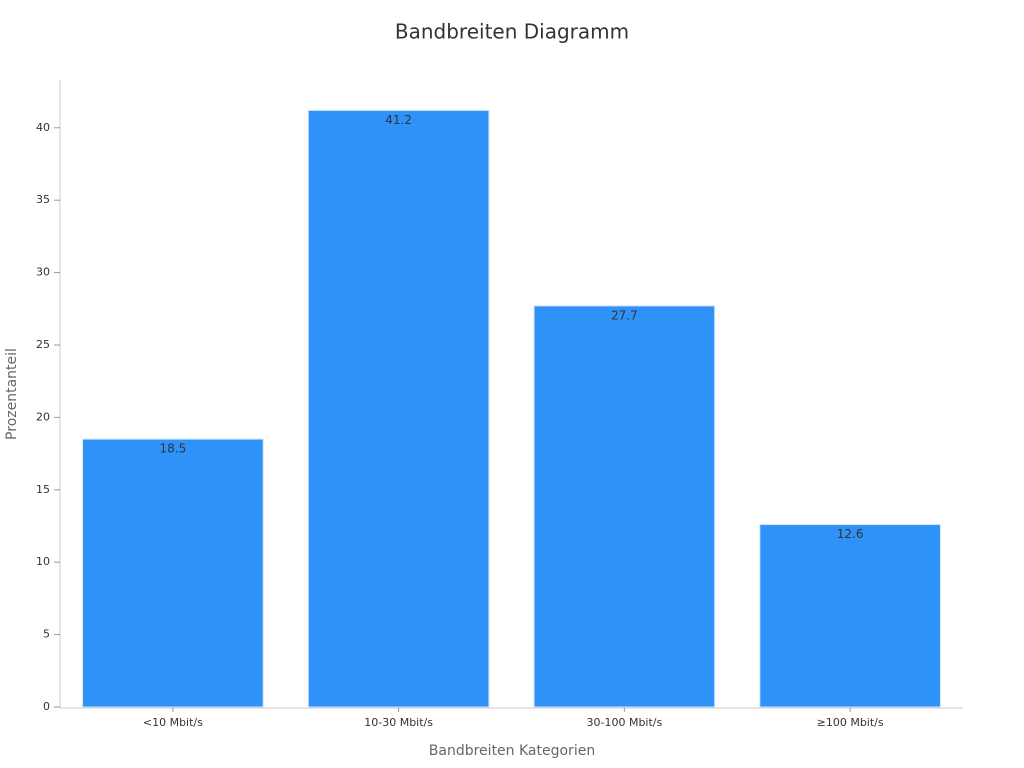  Describe the element at coordinates (624, 315) in the screenshot. I see `value-label: 27.7` at that location.